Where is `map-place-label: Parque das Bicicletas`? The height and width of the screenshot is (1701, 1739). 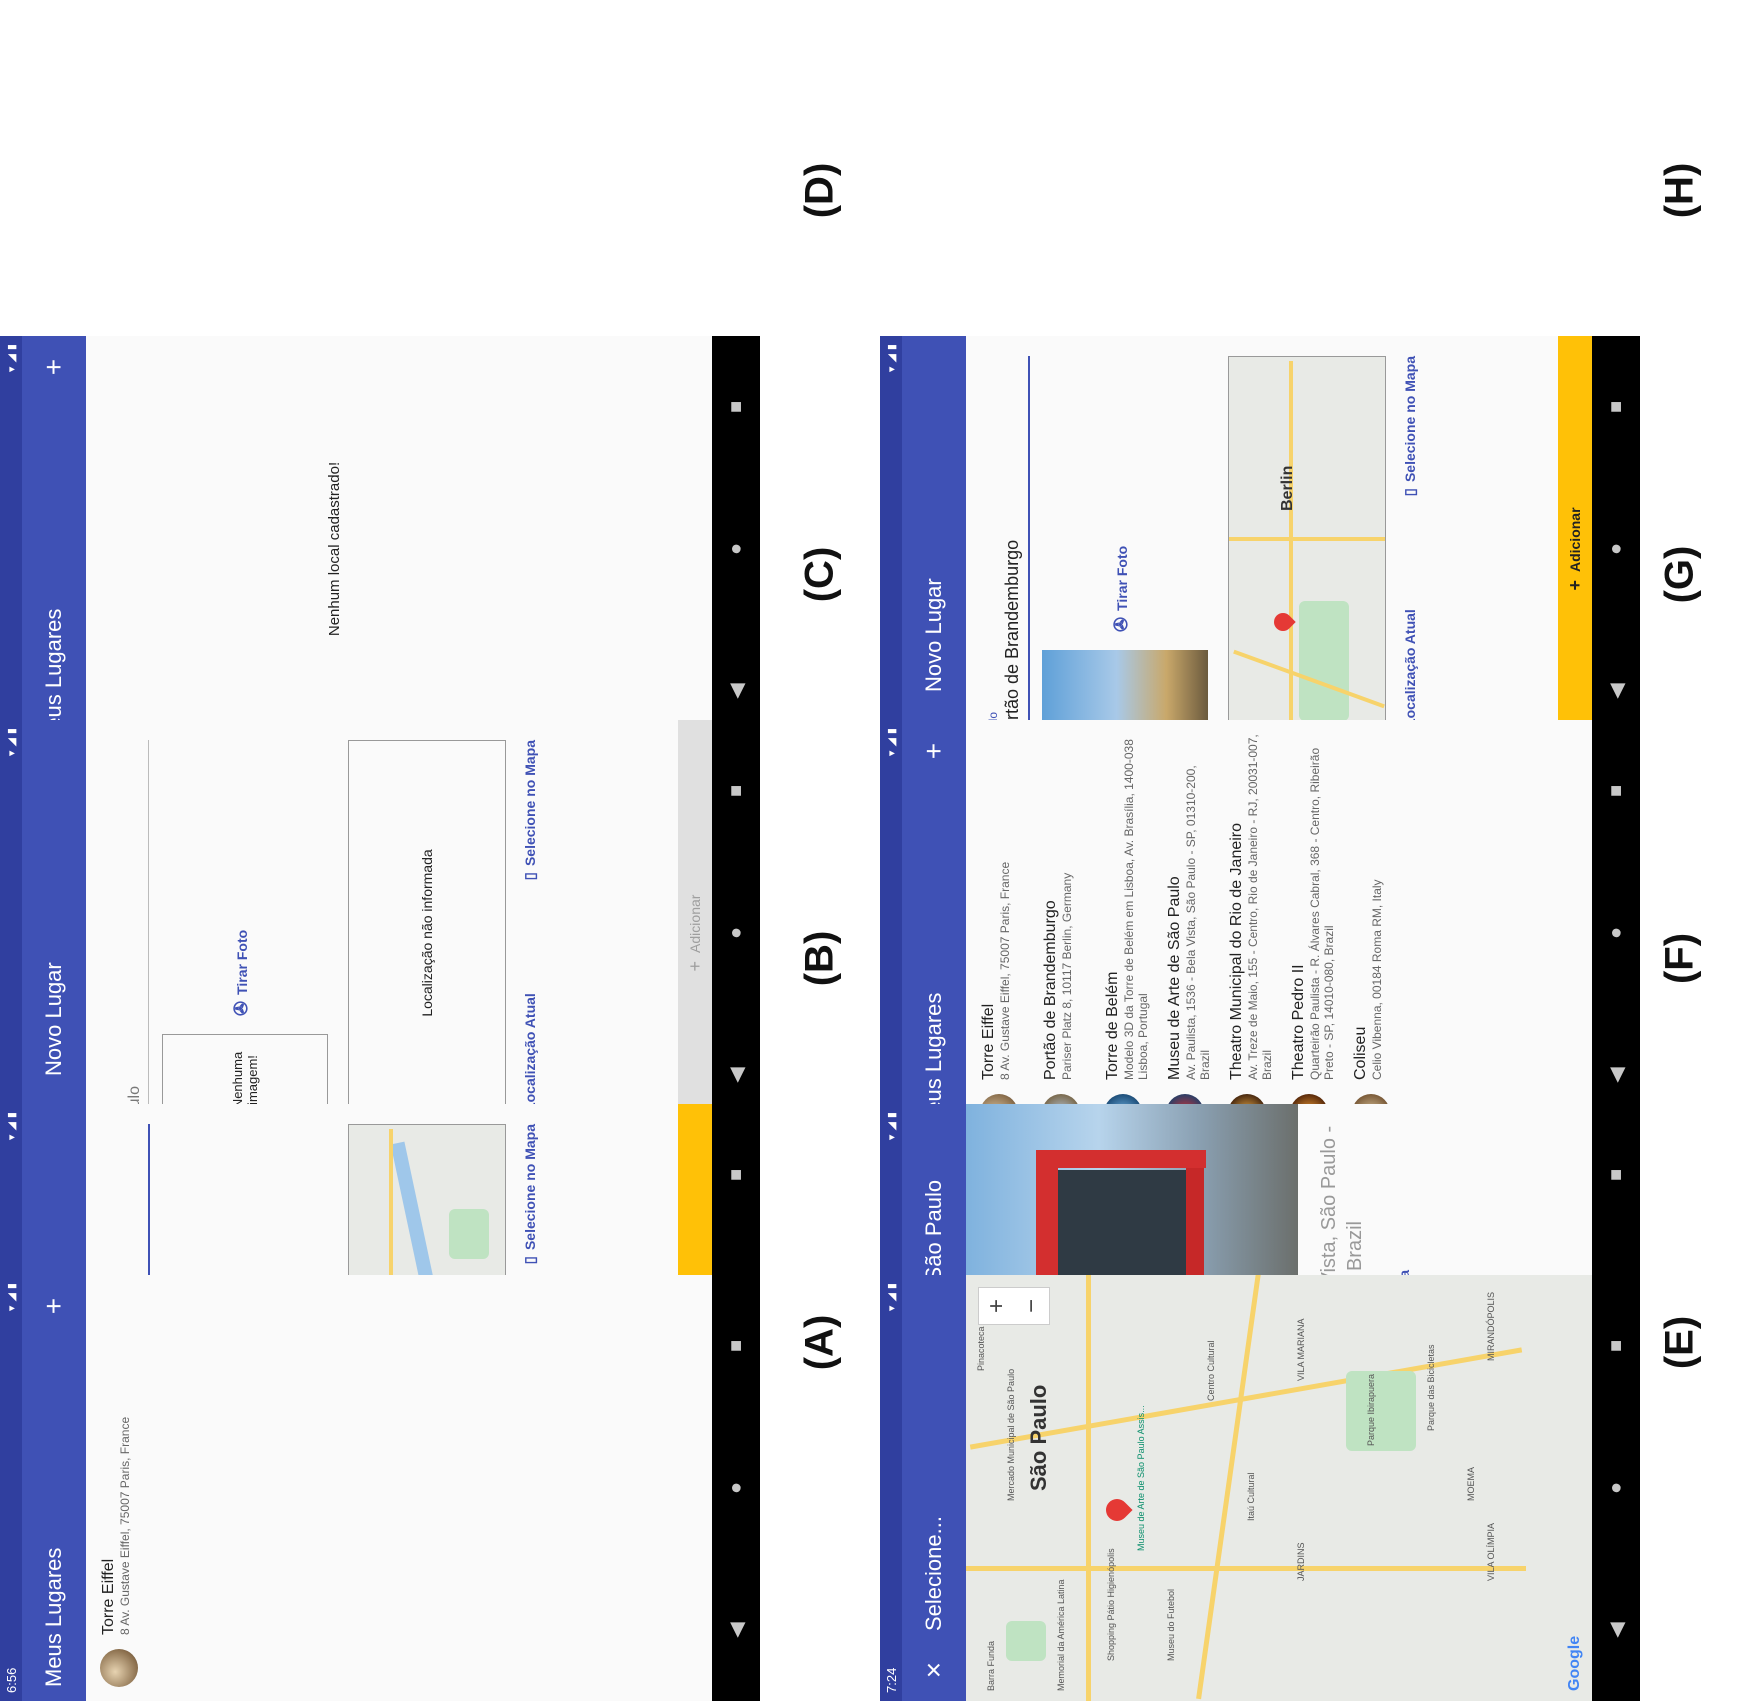
map-place-label: Parque das Bicicletas is located at coordinates (1431, 1387).